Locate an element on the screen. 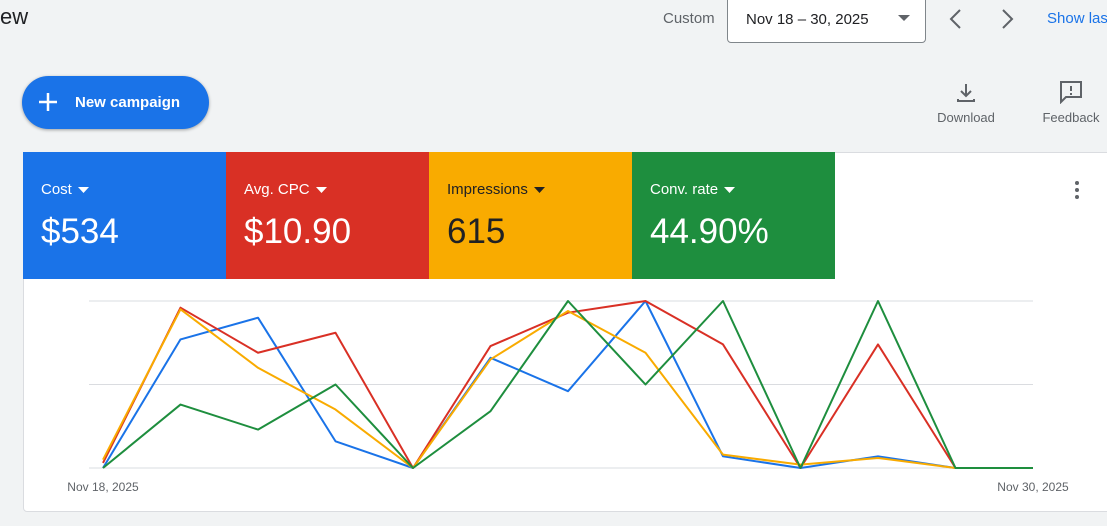 The width and height of the screenshot is (1107, 526). scorecard: Conv. rate 44.90% is located at coordinates (733, 215).